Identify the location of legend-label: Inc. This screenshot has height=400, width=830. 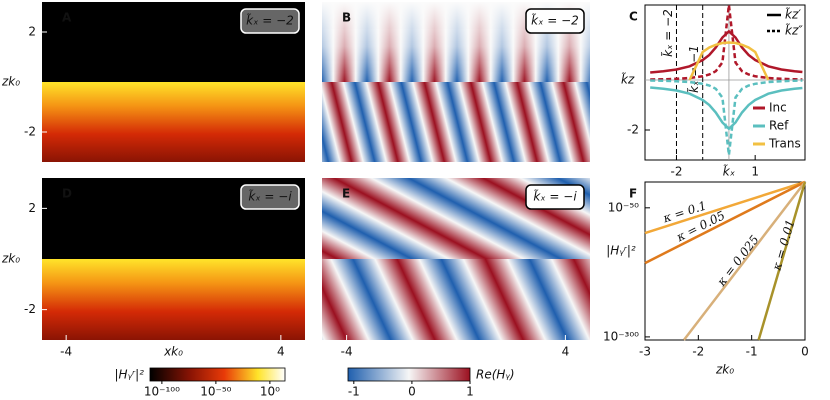
(778, 108).